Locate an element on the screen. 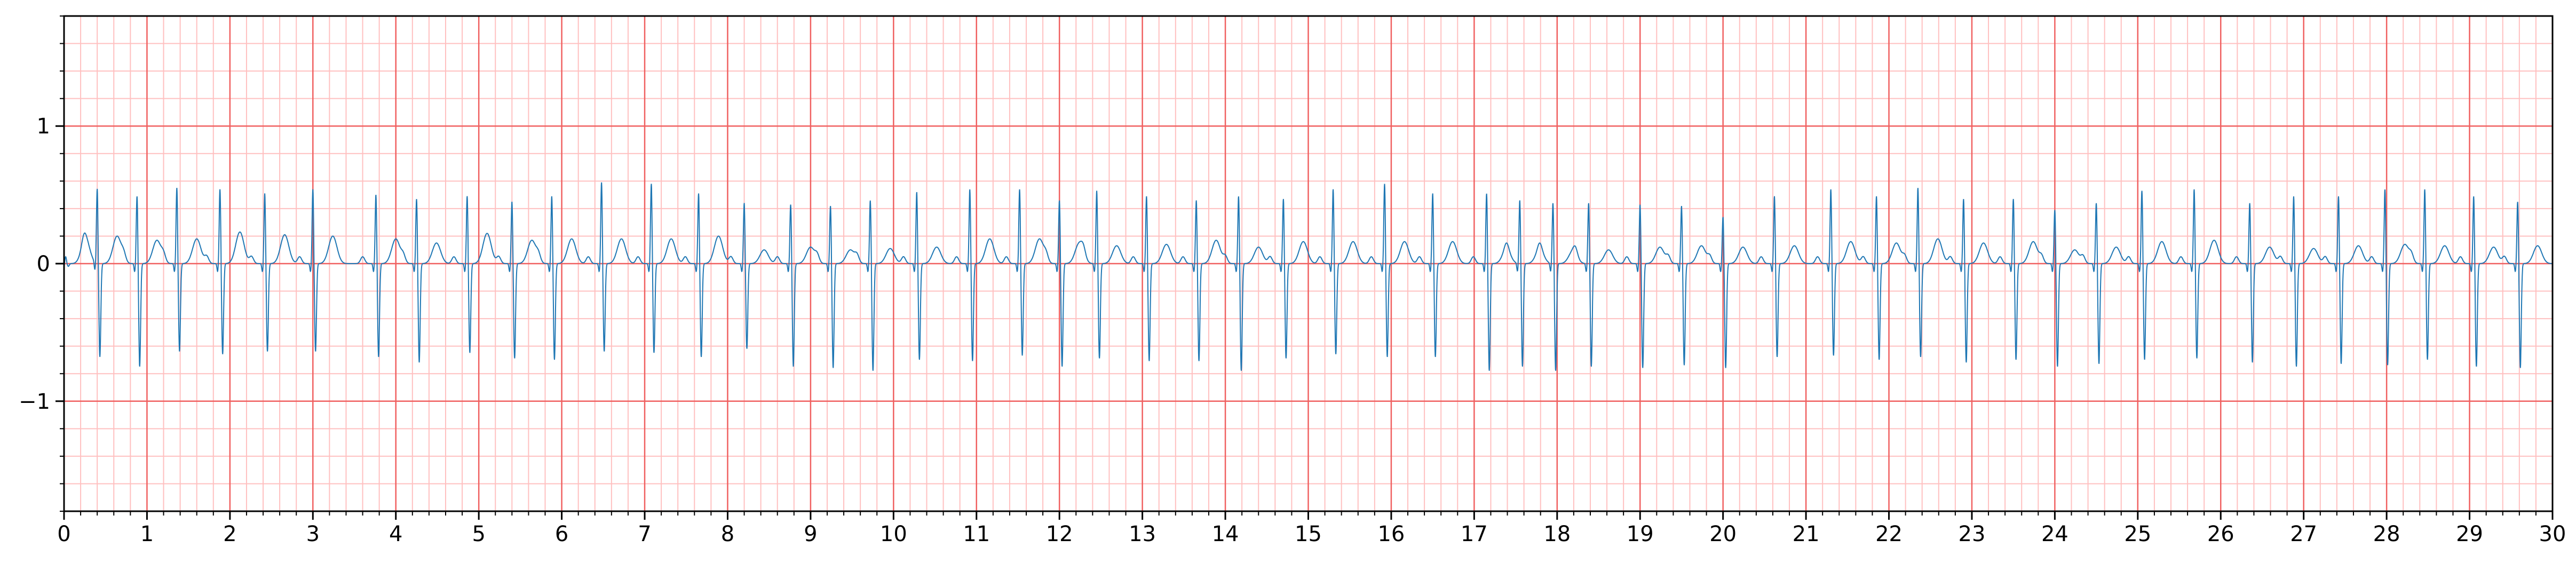 The image size is (2576, 563). x-tick-label: 10 is located at coordinates (893, 534).